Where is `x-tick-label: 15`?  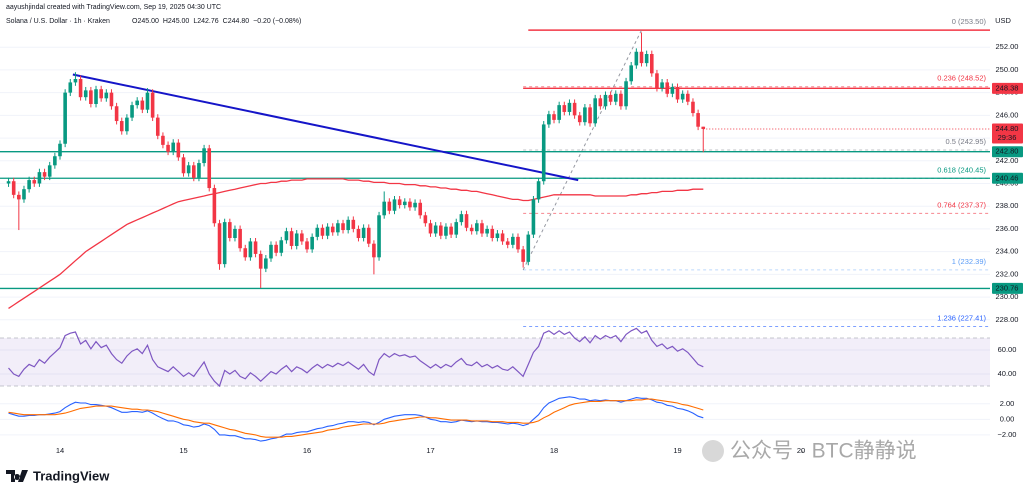
x-tick-label: 15 is located at coordinates (183, 450).